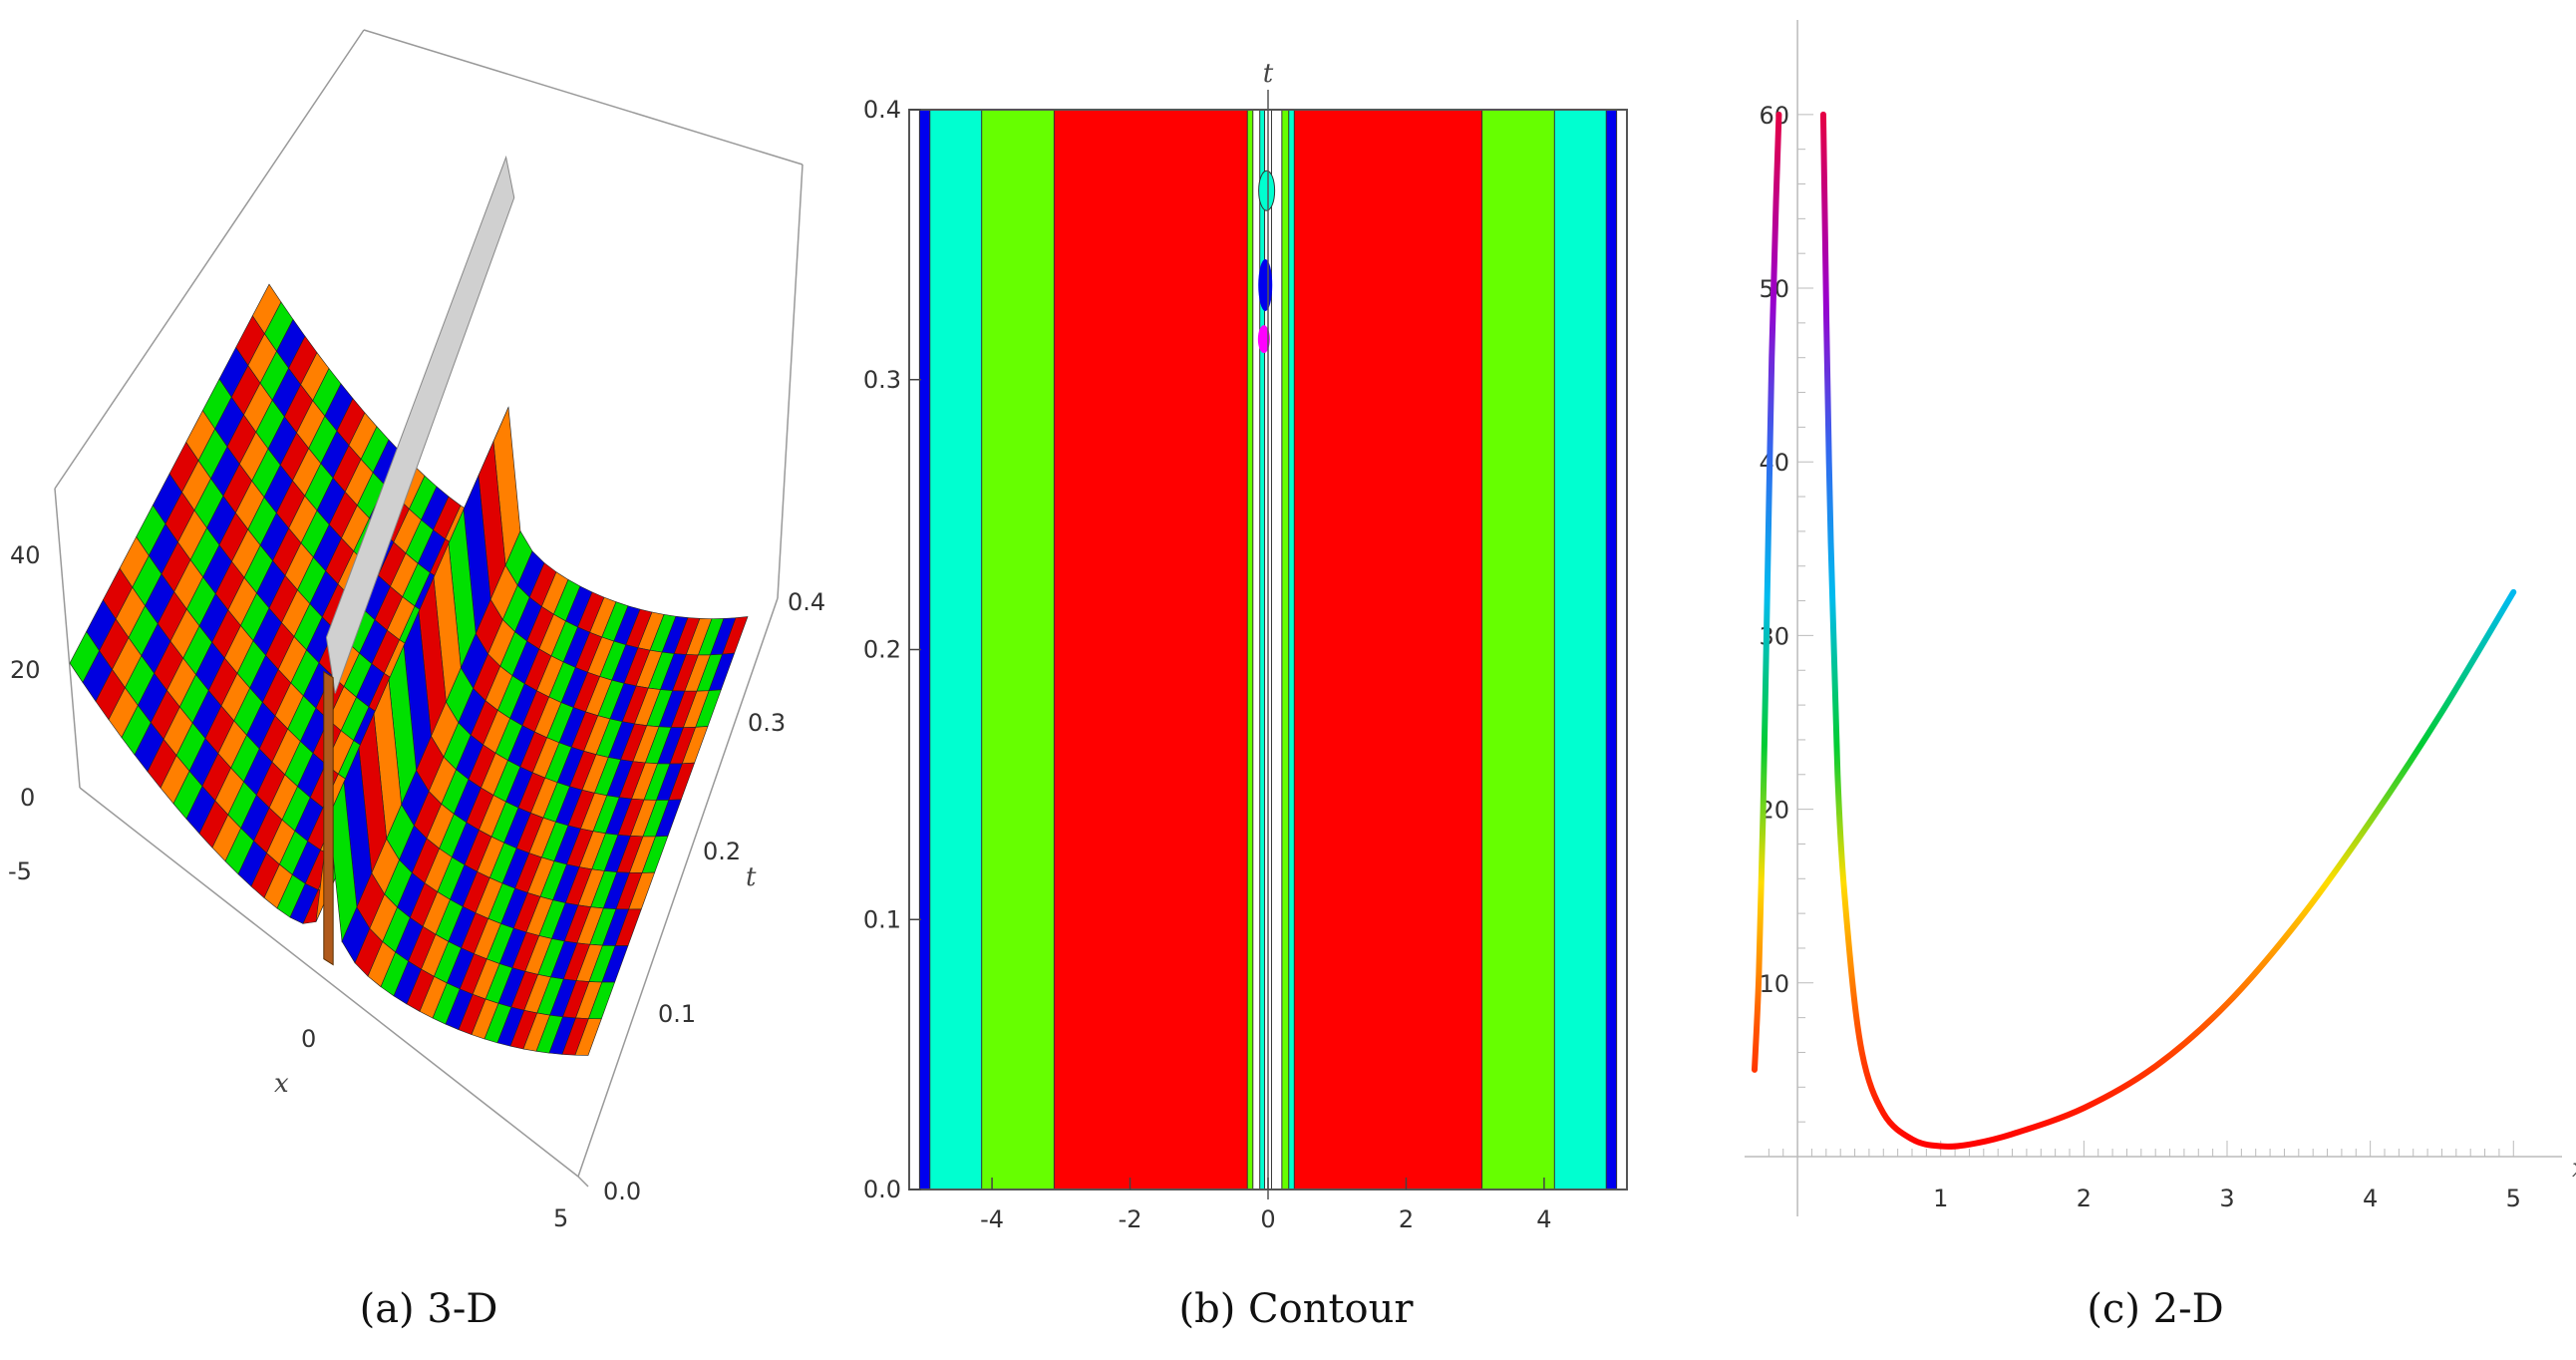  I want to click on caption-b: (b) Contour, so click(1296, 1309).